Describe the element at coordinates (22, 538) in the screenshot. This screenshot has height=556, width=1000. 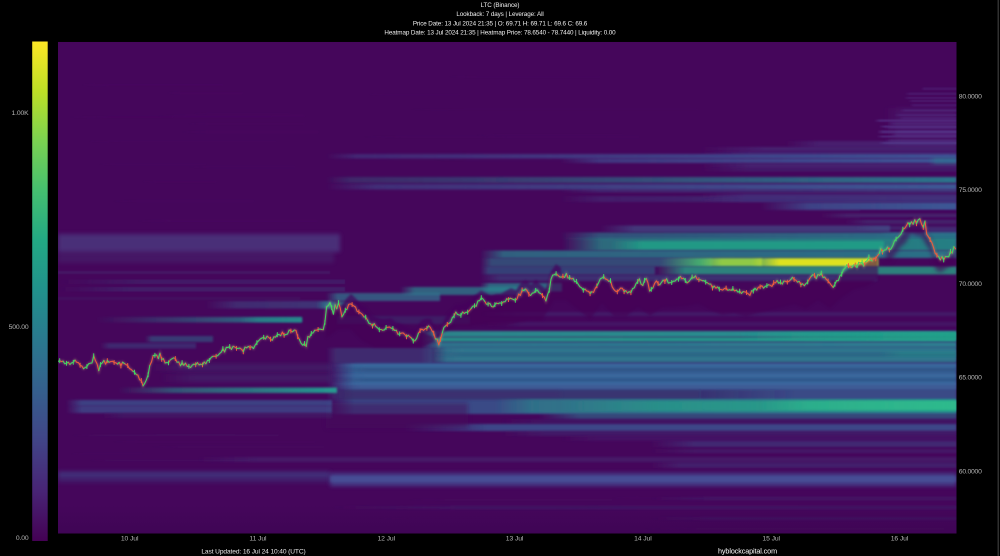
I see `svg-text: 0.00` at that location.